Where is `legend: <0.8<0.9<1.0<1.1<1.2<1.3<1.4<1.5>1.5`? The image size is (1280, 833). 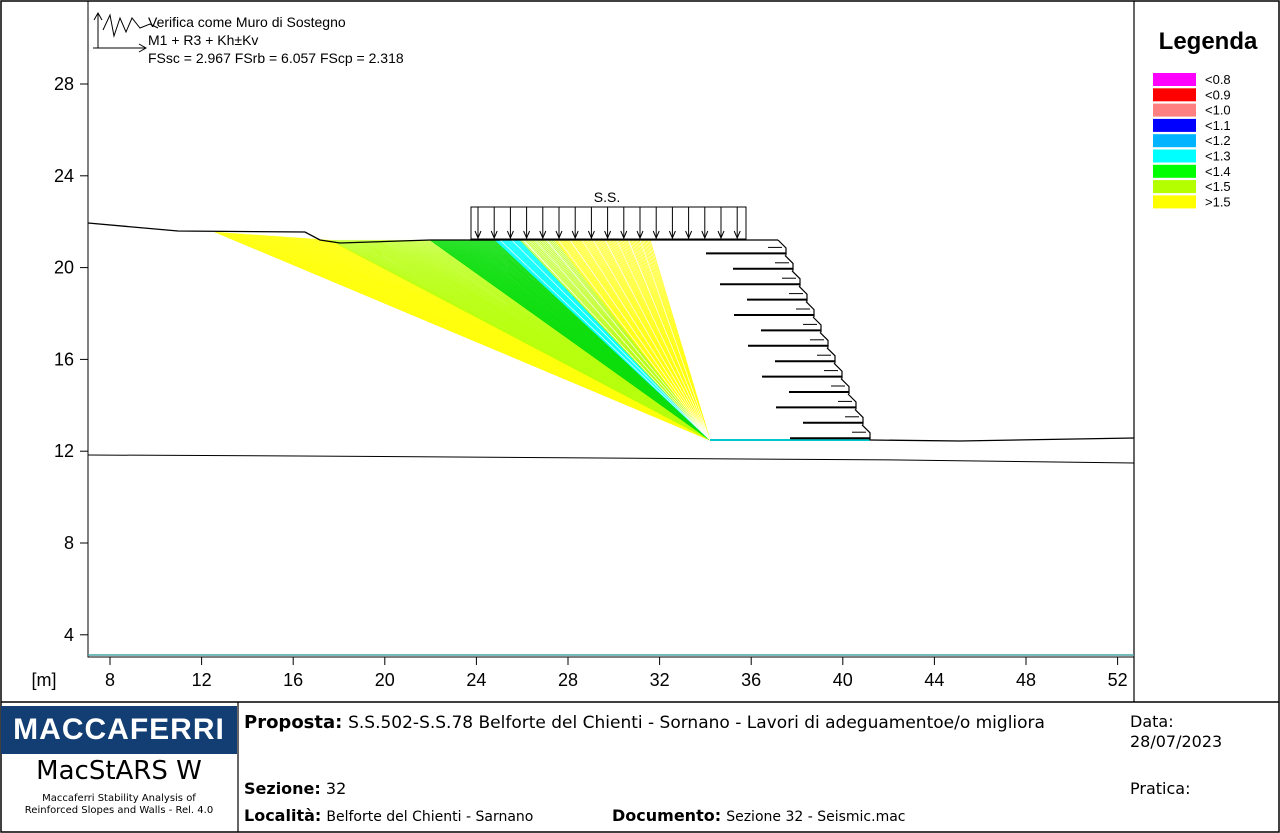
legend: <0.8<0.9<1.0<1.1<1.2<1.3<1.4<1.5>1.5 is located at coordinates (1192, 140).